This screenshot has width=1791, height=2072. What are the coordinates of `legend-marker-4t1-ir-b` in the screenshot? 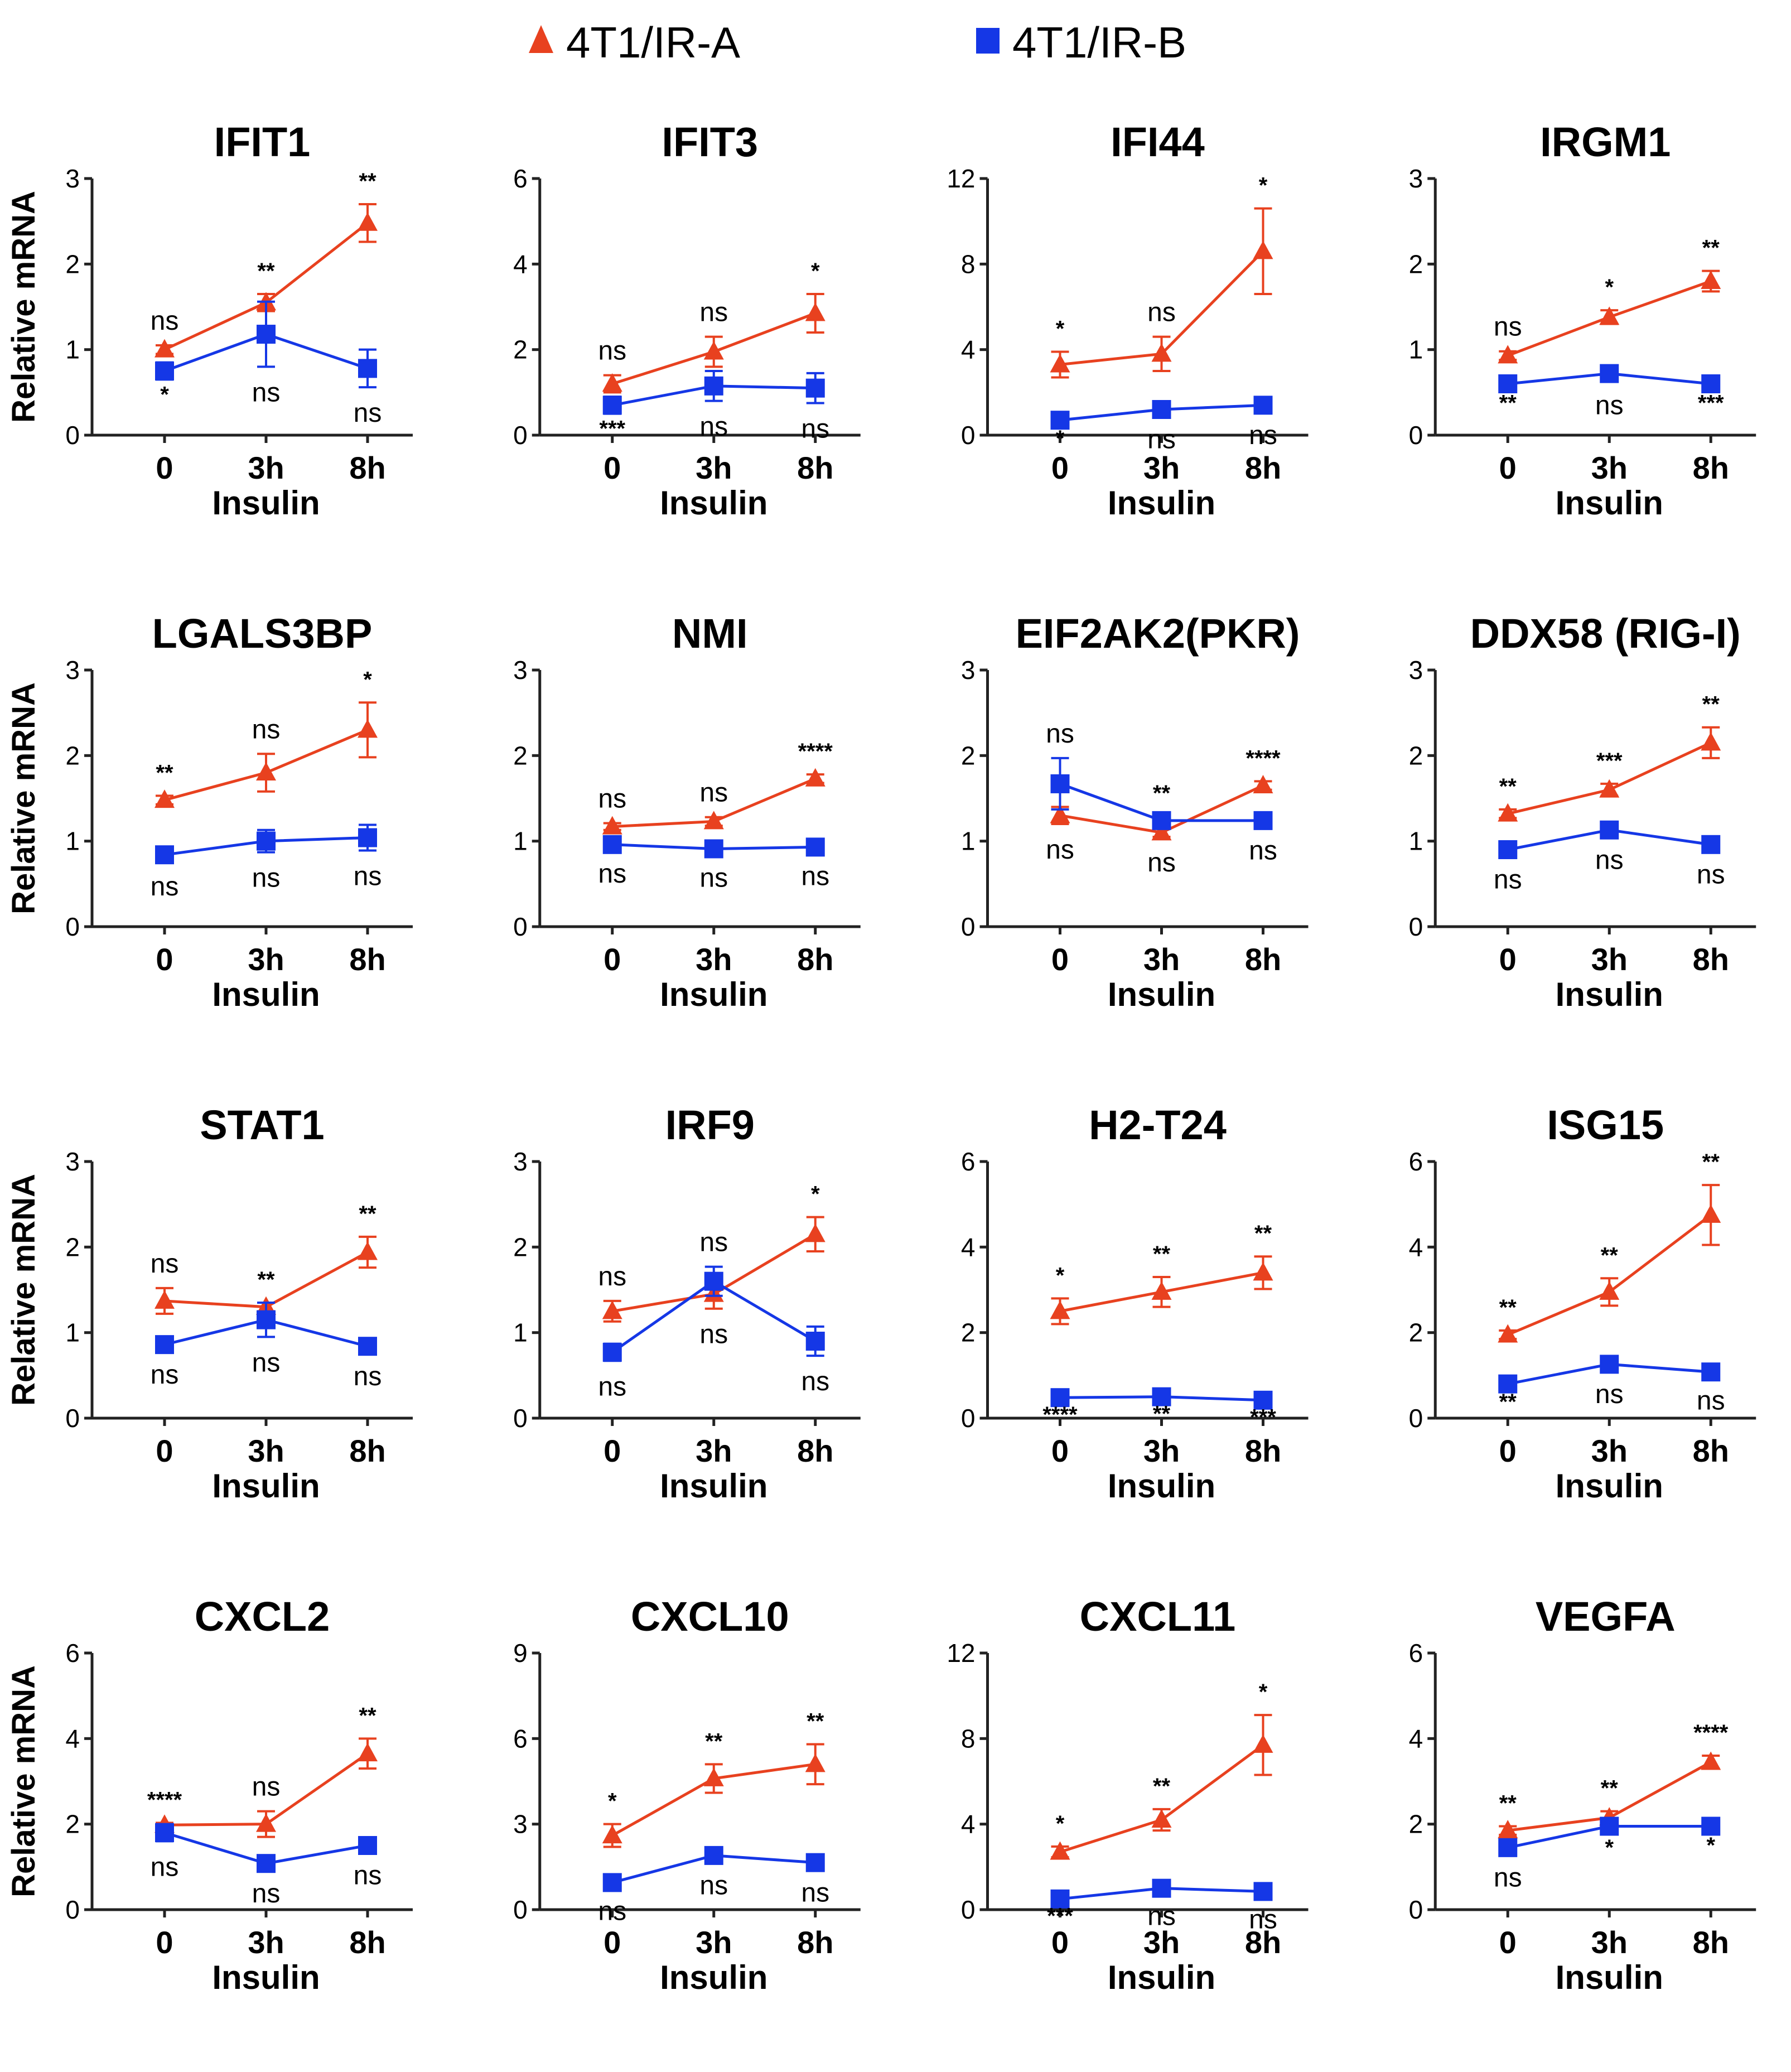 It's located at (988, 41).